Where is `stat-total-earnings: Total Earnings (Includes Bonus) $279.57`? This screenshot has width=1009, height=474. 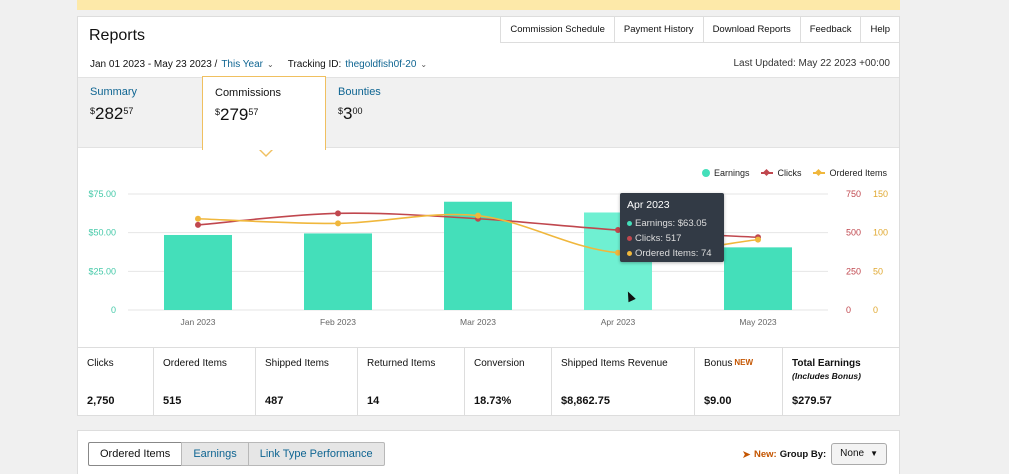 stat-total-earnings: Total Earnings (Includes Bonus) $279.57 is located at coordinates (826, 382).